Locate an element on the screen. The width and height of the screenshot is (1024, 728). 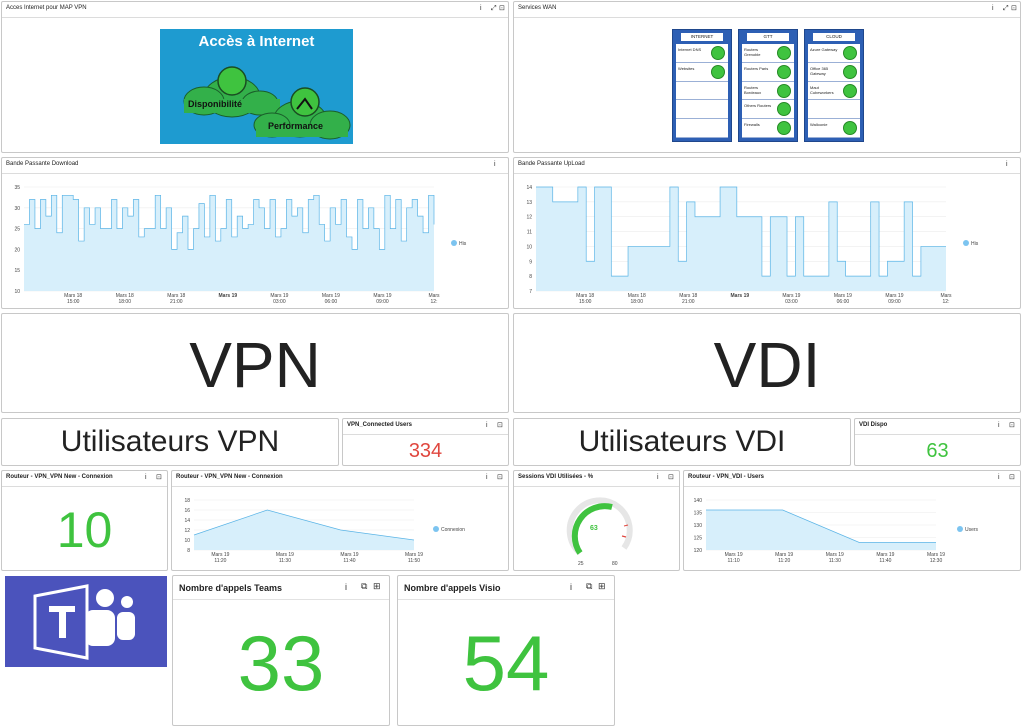
panel-router-vpn-connexion-value: Routeur - VPN_VPN New - Connexion i ⊡ 10 is located at coordinates (84, 520).